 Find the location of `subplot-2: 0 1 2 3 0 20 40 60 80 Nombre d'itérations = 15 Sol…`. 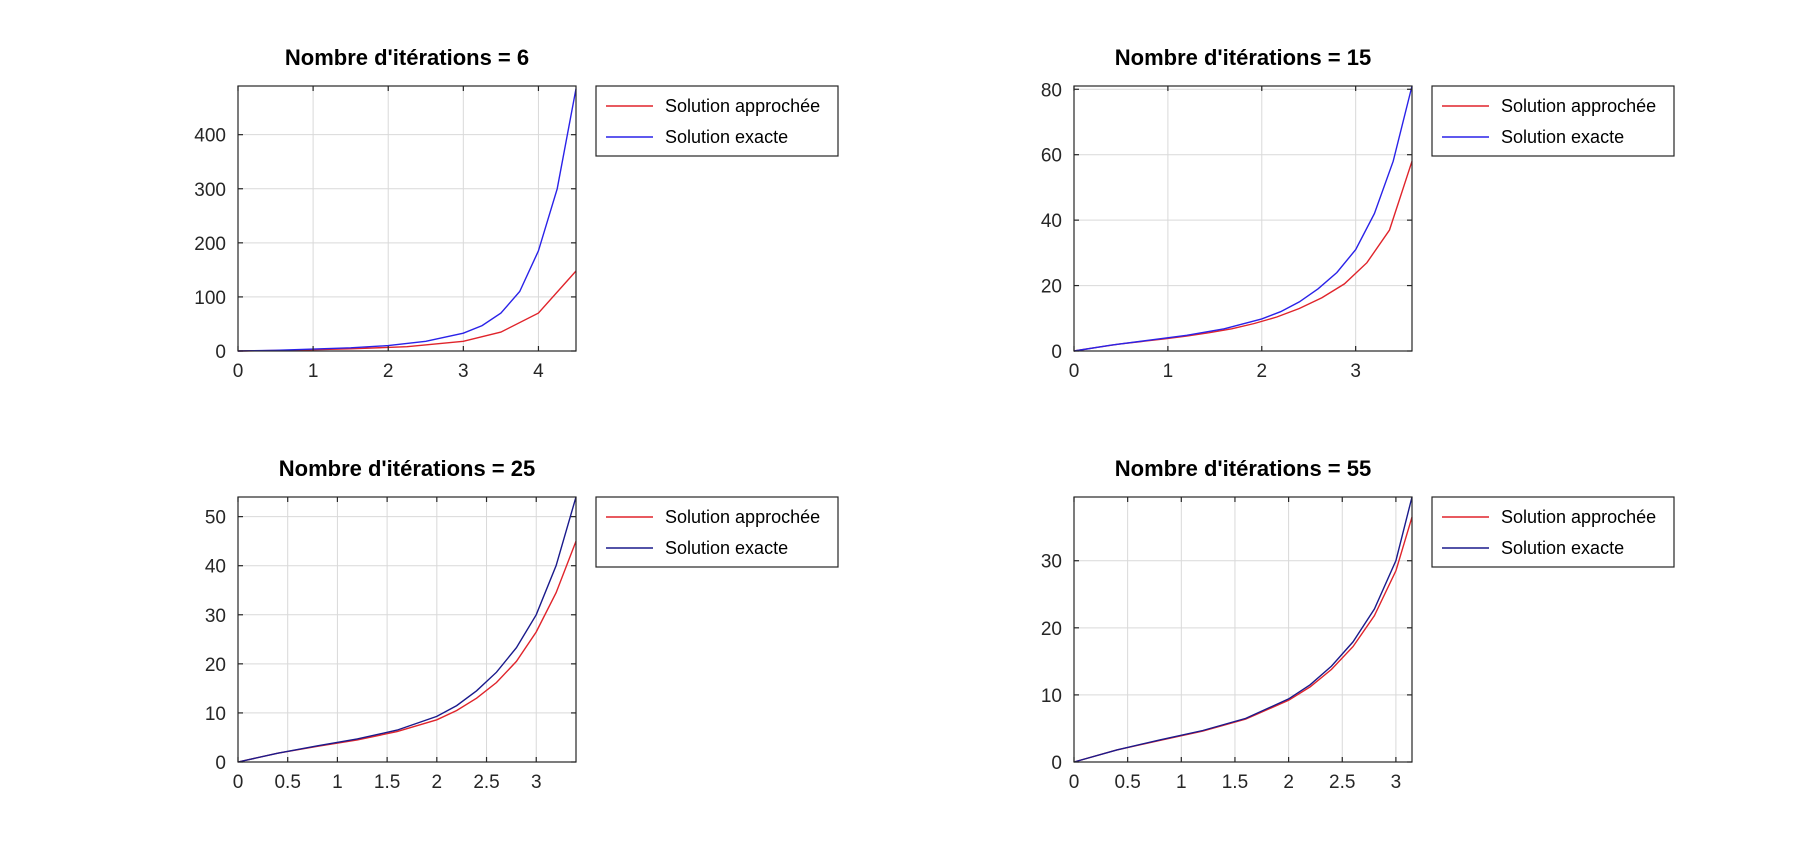

subplot-2: 0 1 2 3 0 20 40 60 80 Nombre d'itérations = 15 Sol… is located at coordinates (1358, 213).